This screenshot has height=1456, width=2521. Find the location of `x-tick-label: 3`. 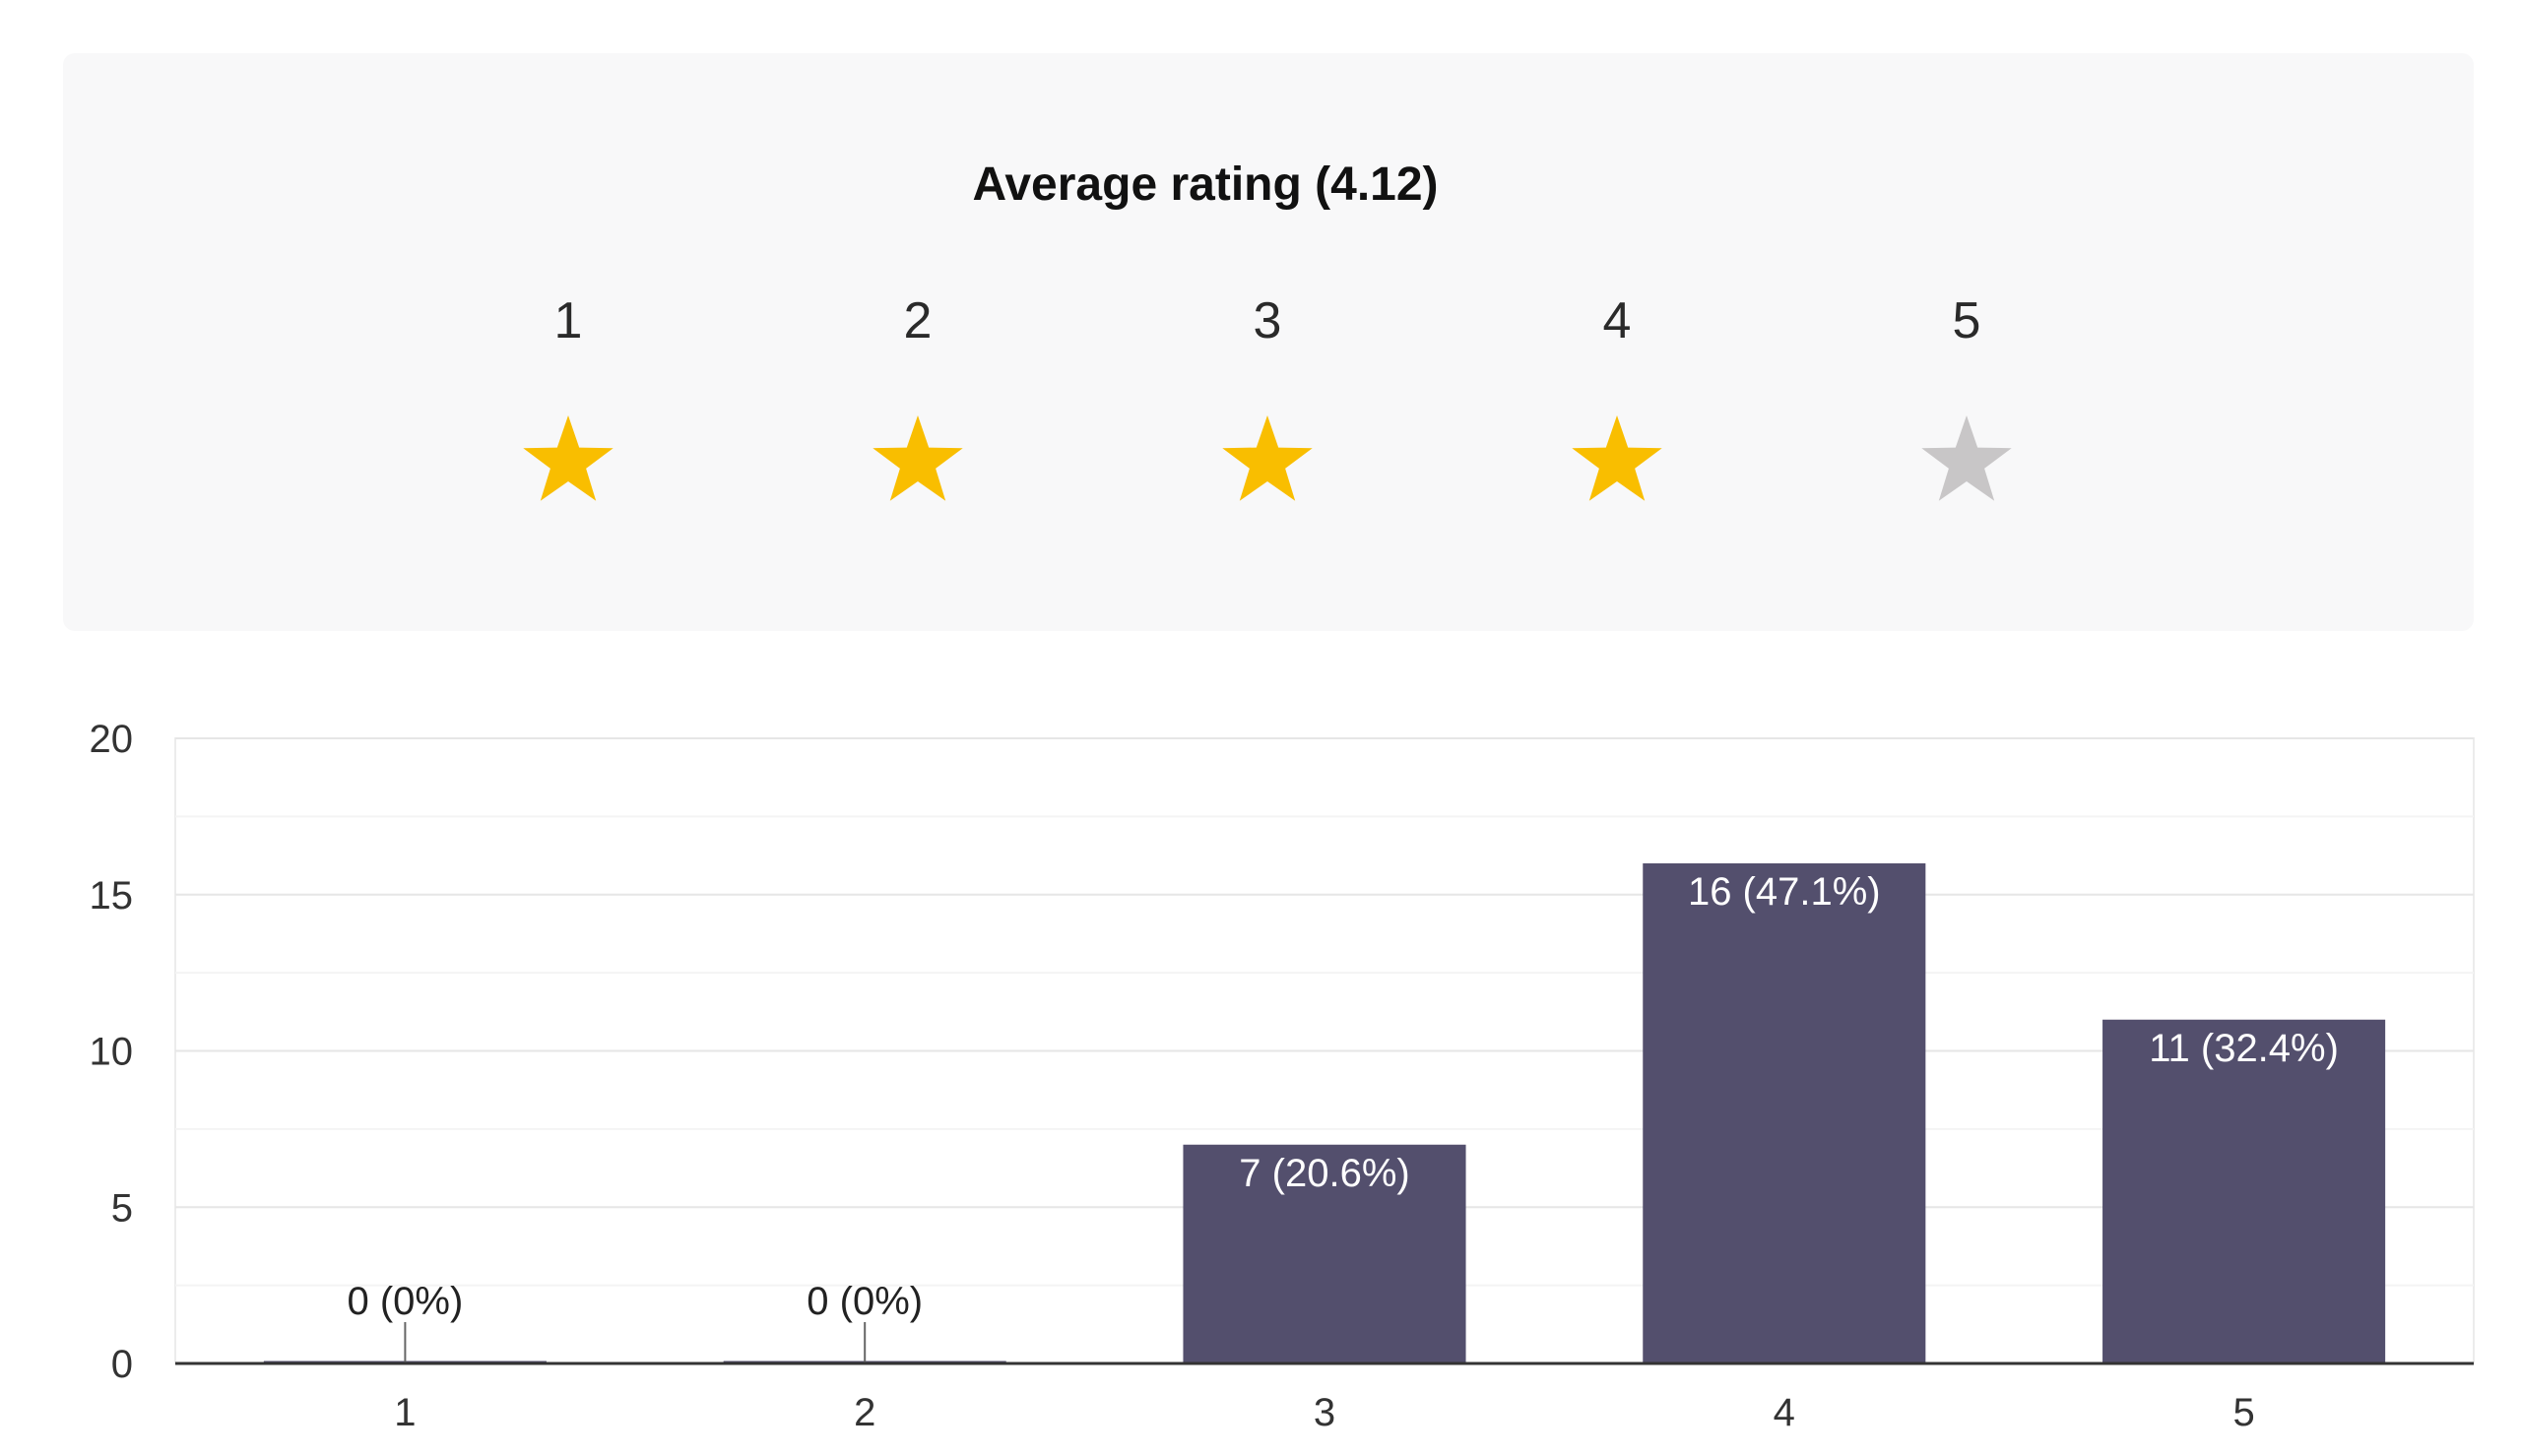

x-tick-label: 3 is located at coordinates (1324, 1412).